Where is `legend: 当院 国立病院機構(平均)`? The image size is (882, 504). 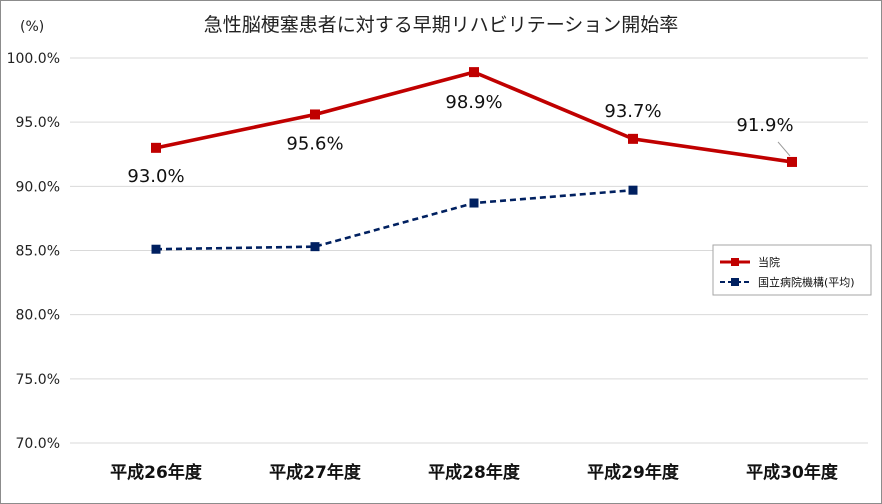 legend: 当院 国立病院機構(平均) is located at coordinates (792, 270).